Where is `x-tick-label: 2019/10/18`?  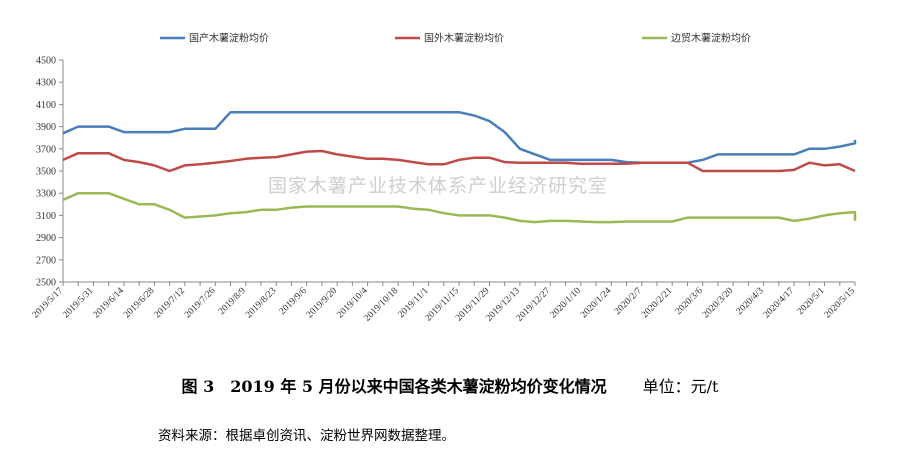 x-tick-label: 2019/10/18 is located at coordinates (382, 305).